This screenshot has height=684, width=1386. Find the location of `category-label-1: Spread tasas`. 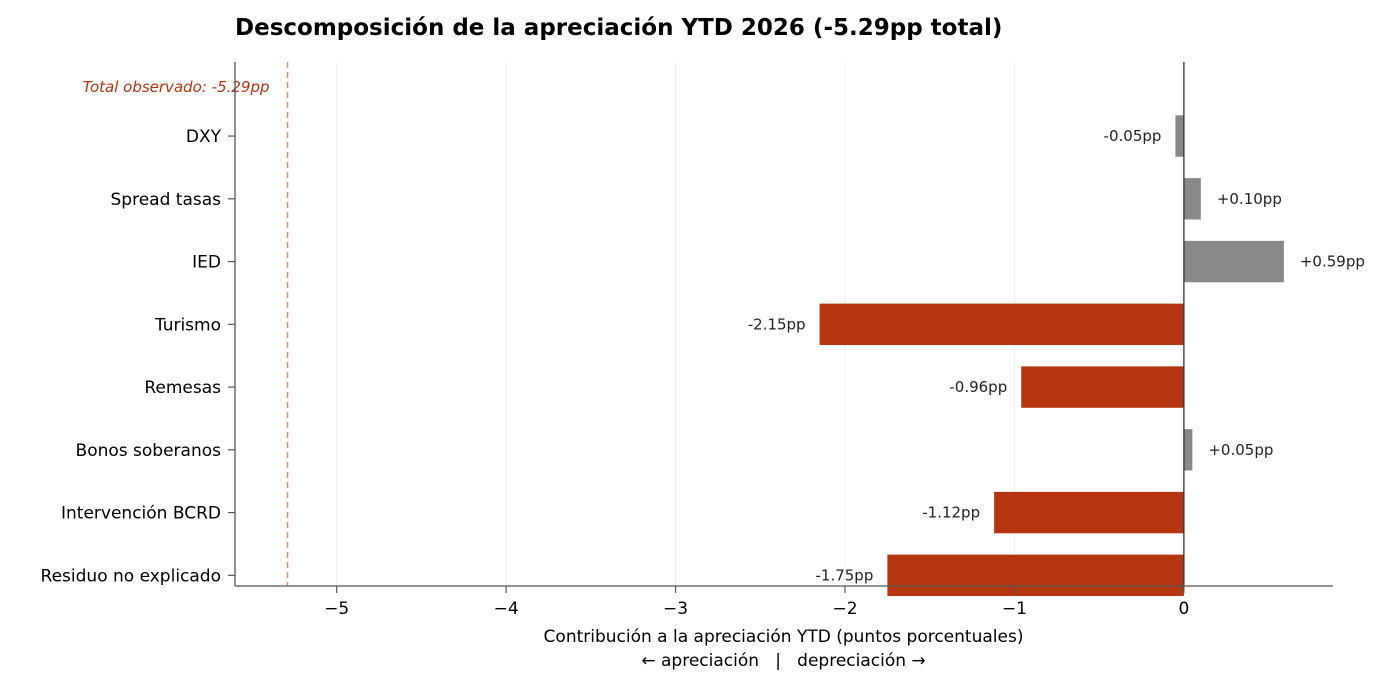

category-label-1: Spread tasas is located at coordinates (166, 200).